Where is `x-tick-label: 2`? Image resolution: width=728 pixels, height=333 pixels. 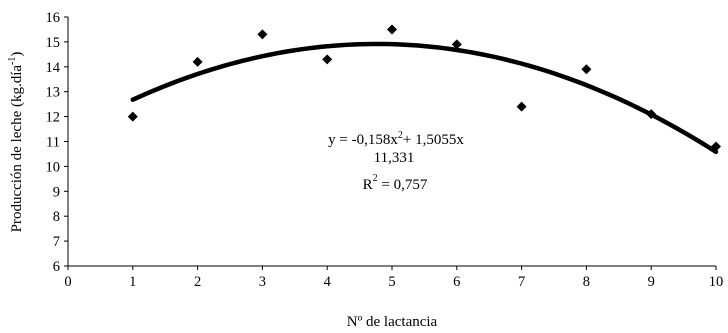 x-tick-label: 2 is located at coordinates (197, 282).